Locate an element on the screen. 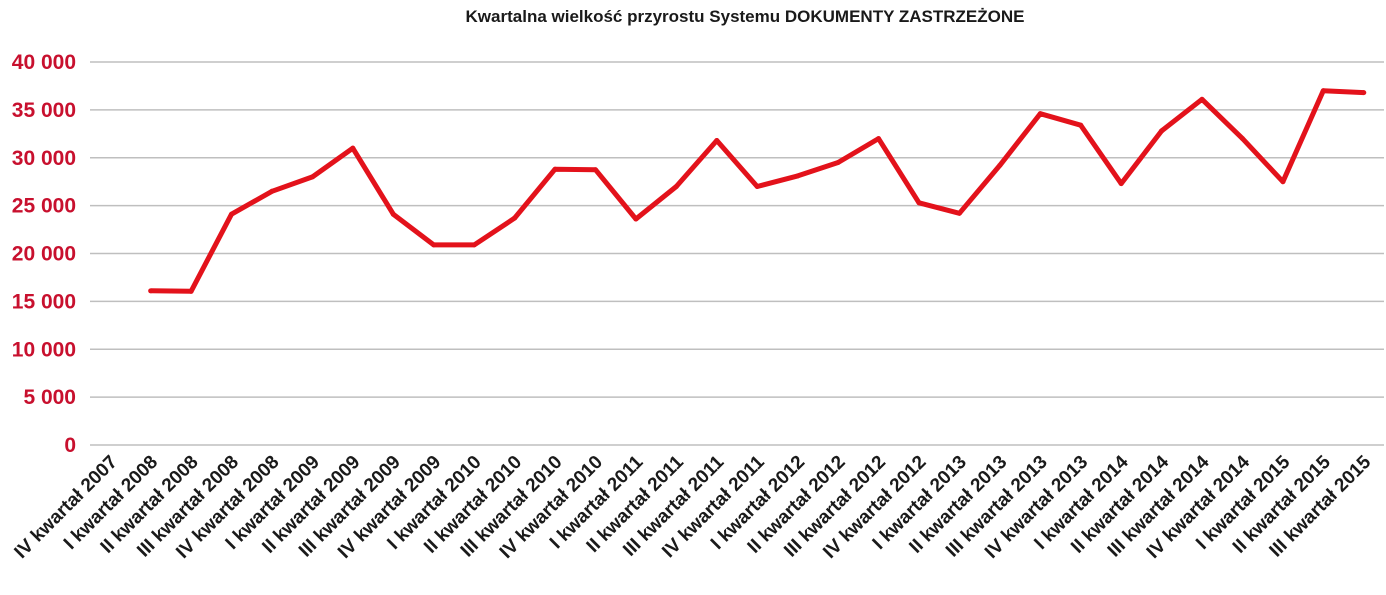 This screenshot has width=1386, height=595. y-tick-label: 25 000 is located at coordinates (44, 206).